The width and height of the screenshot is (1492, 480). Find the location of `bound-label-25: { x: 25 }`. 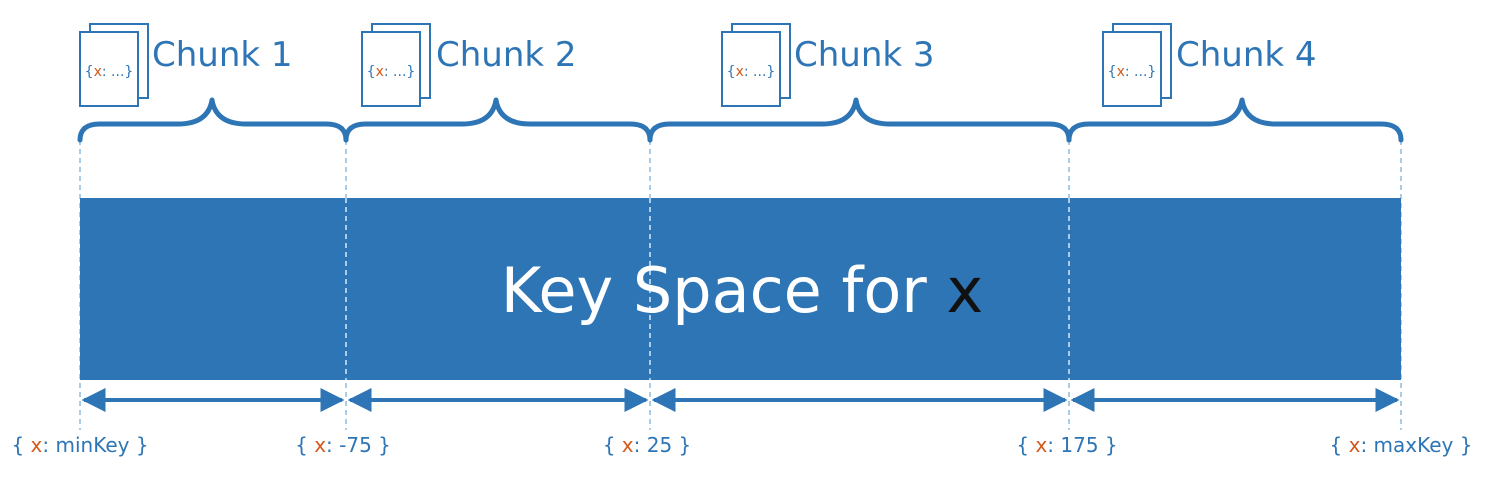

bound-label-25: { x: 25 } is located at coordinates (647, 445).